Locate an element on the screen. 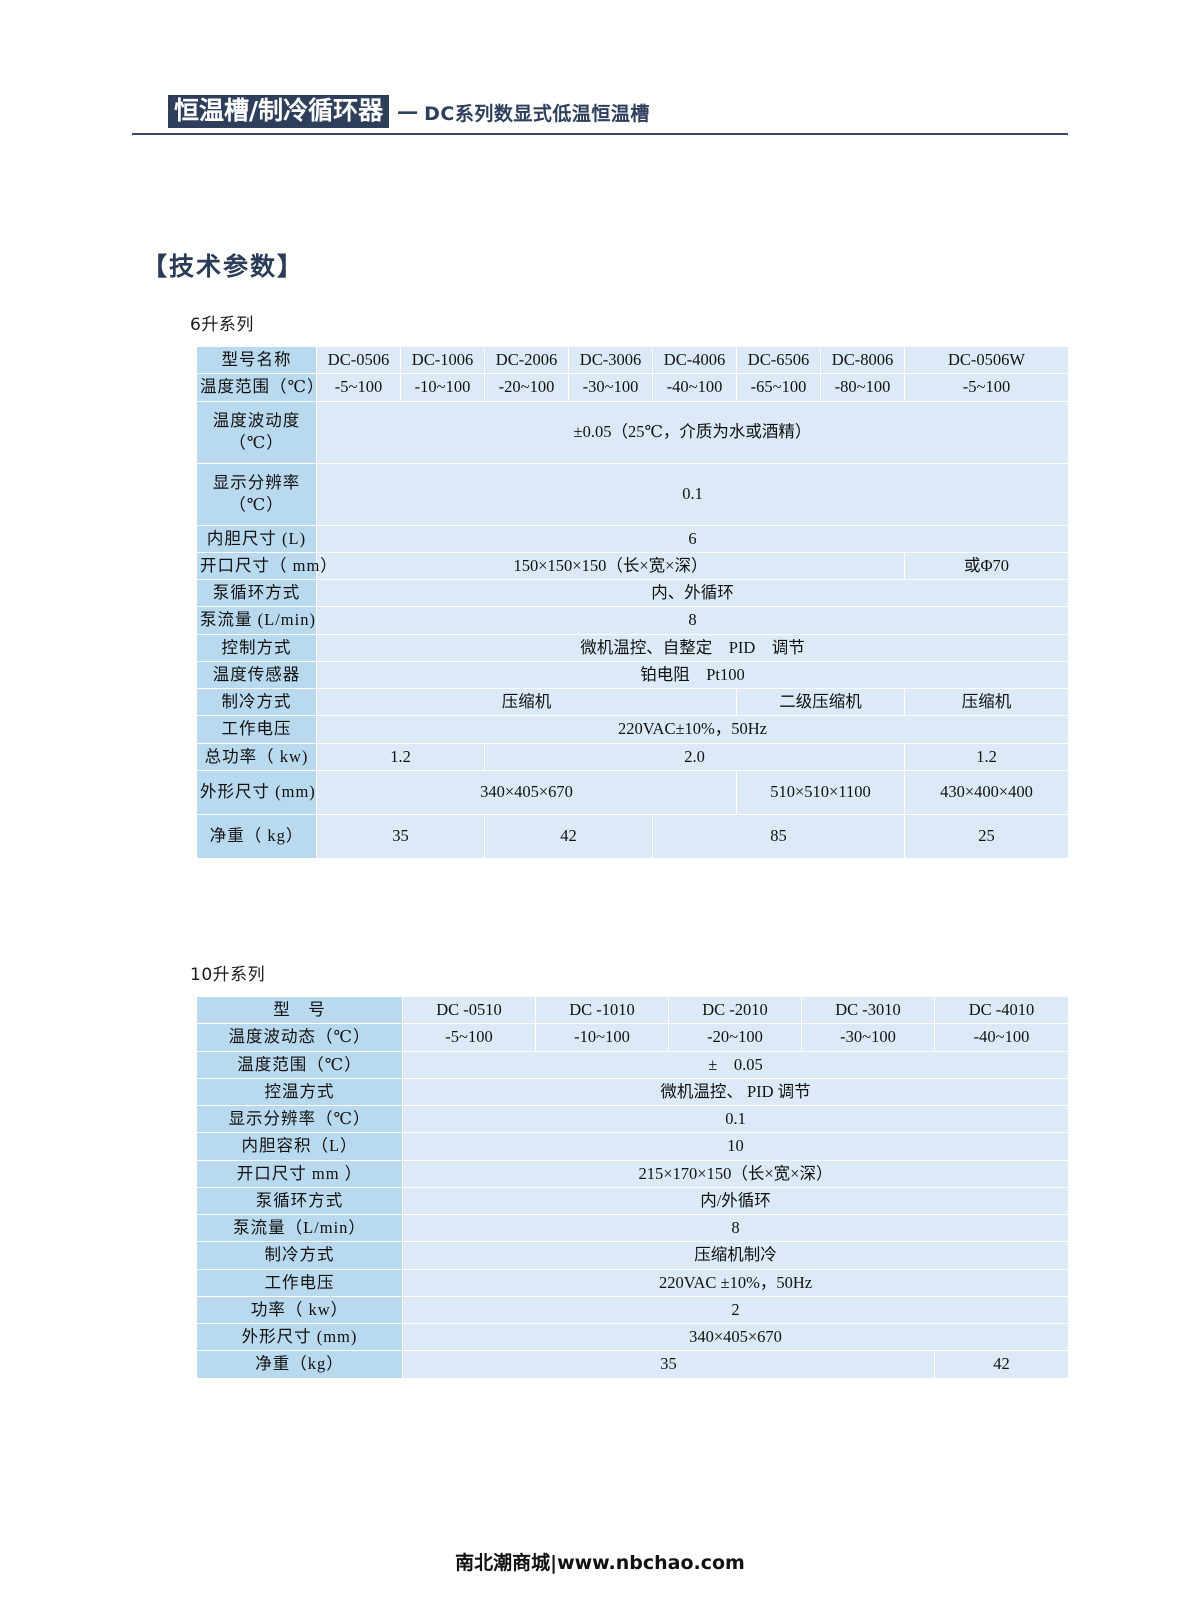  cell: 内/外循环 is located at coordinates (735, 1201).